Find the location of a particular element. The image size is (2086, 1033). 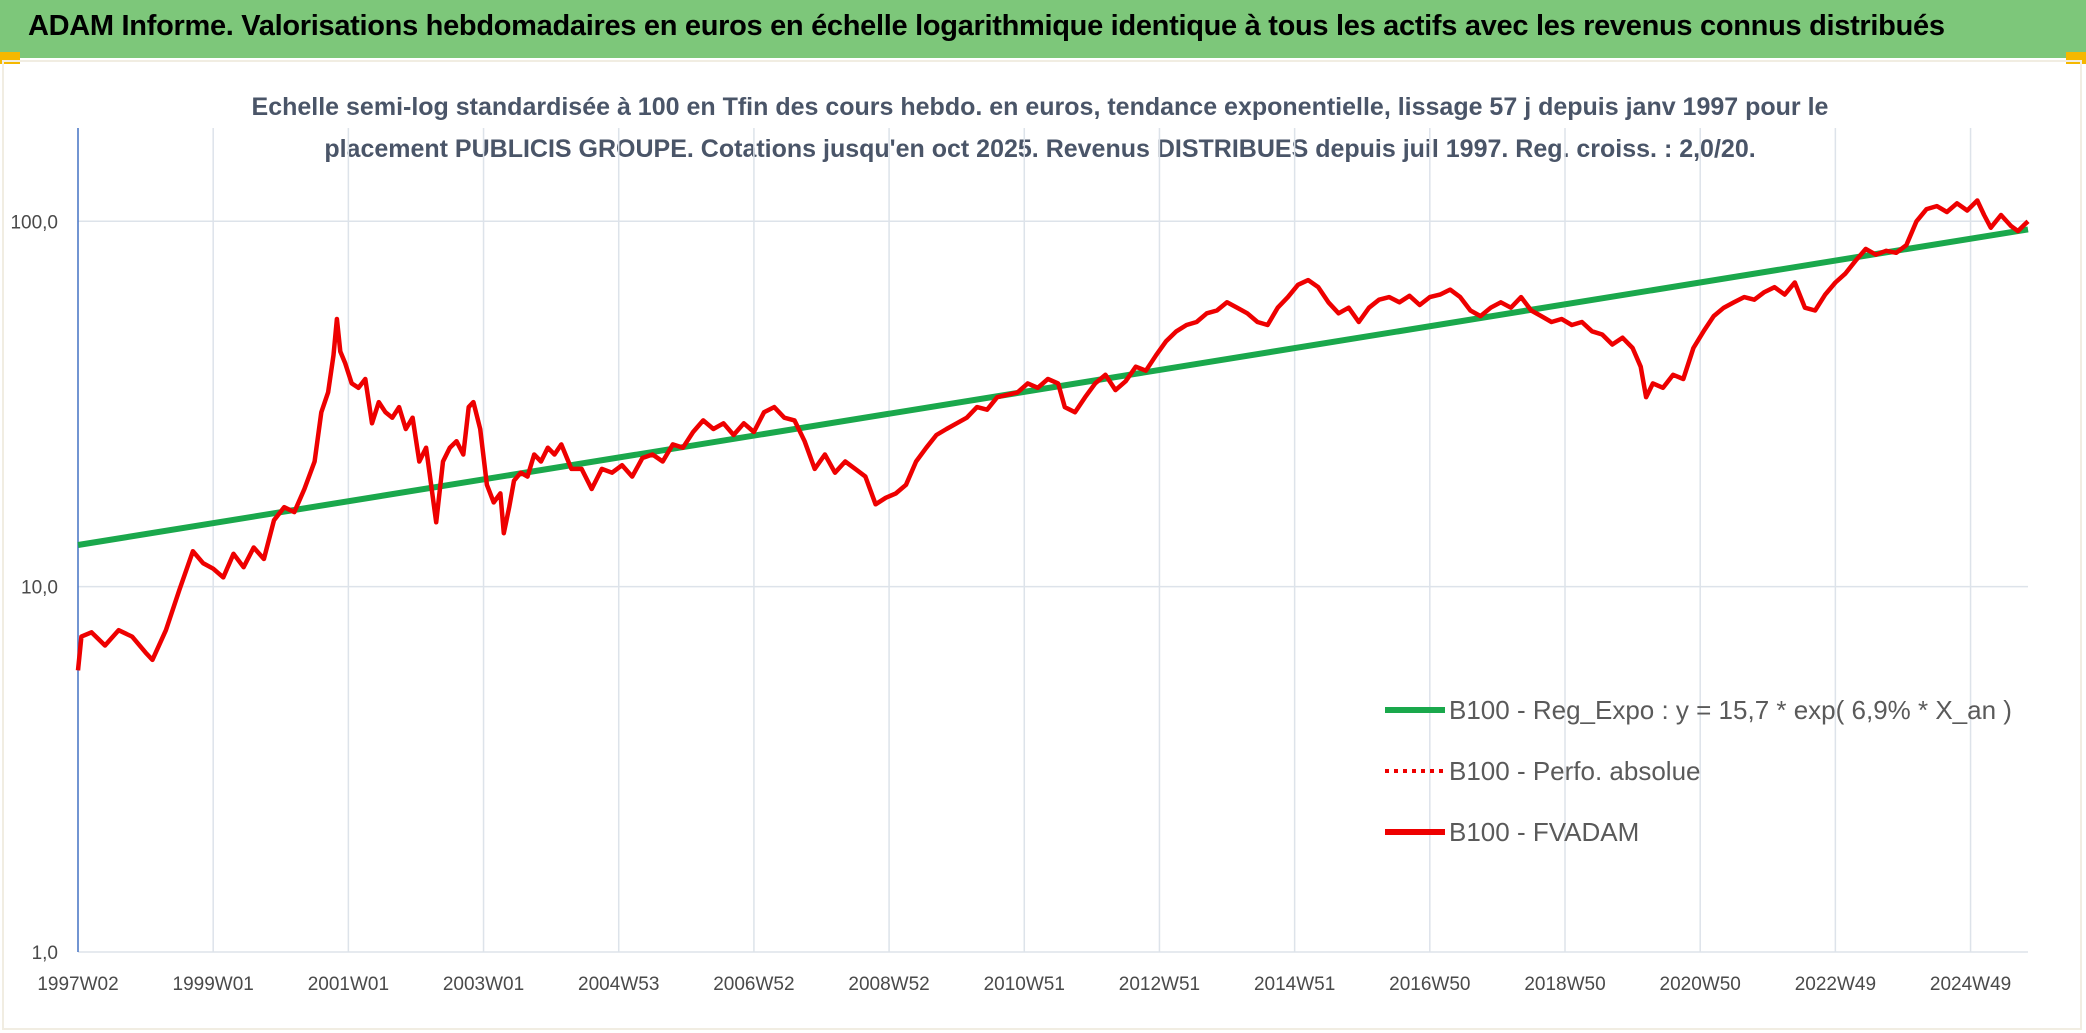

x-tick-label: 2020W50 is located at coordinates (1700, 984).